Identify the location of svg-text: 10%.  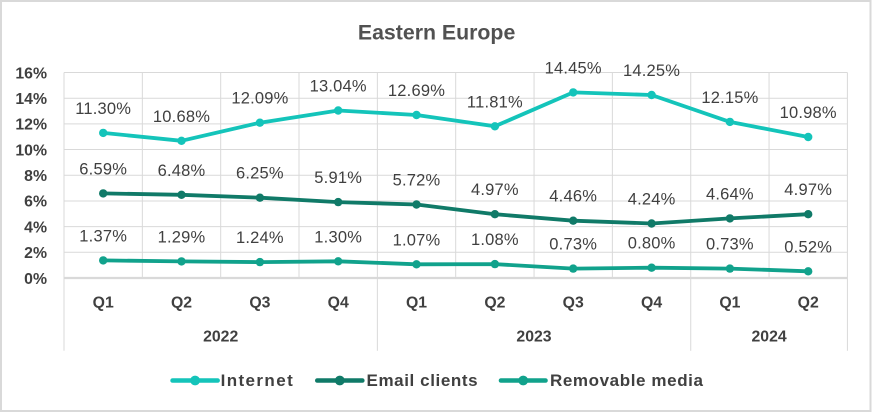
(31, 150).